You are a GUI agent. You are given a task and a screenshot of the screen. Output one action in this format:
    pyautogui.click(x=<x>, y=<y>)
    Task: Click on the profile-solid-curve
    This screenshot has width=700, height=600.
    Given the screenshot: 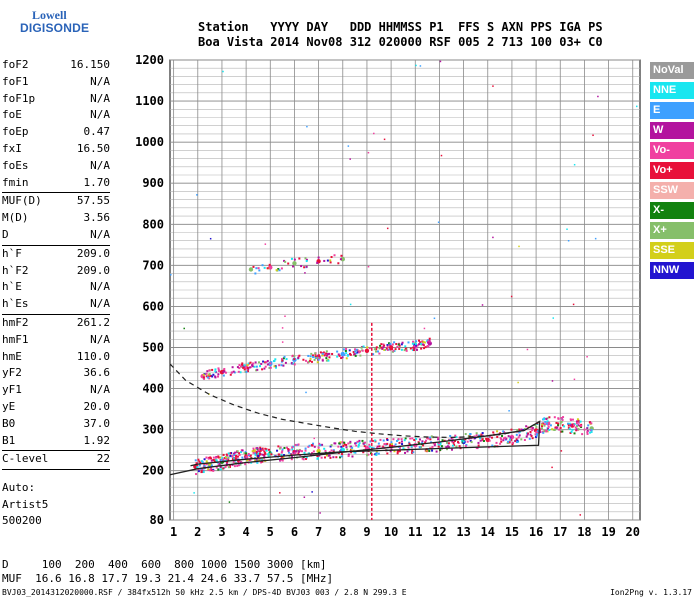 What is the action you would take?
    pyautogui.click(x=355, y=448)
    